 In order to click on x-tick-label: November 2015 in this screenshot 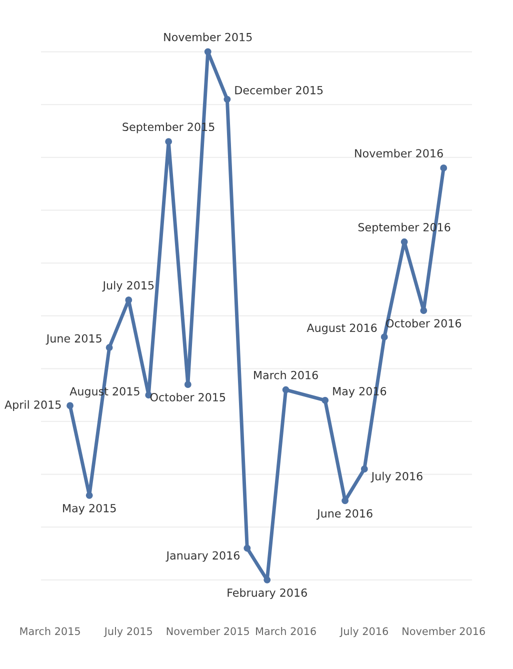, I will do `click(207, 631)`.